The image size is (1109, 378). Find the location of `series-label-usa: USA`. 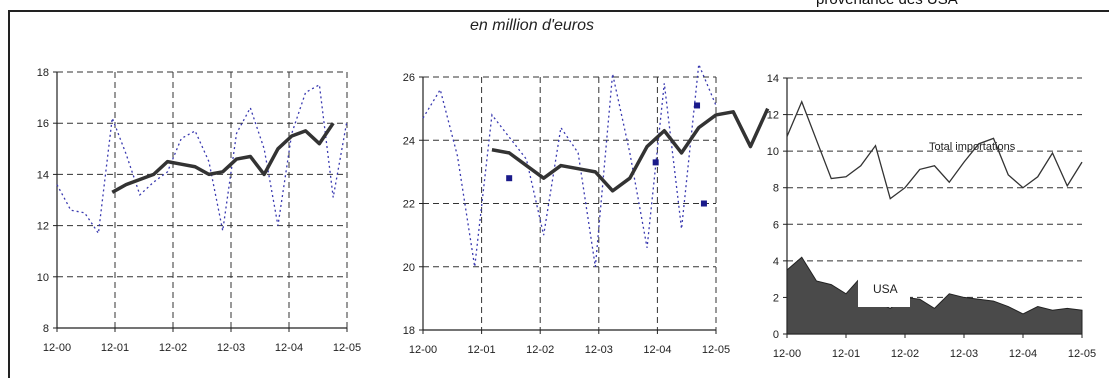

series-label-usa: USA is located at coordinates (885, 289).